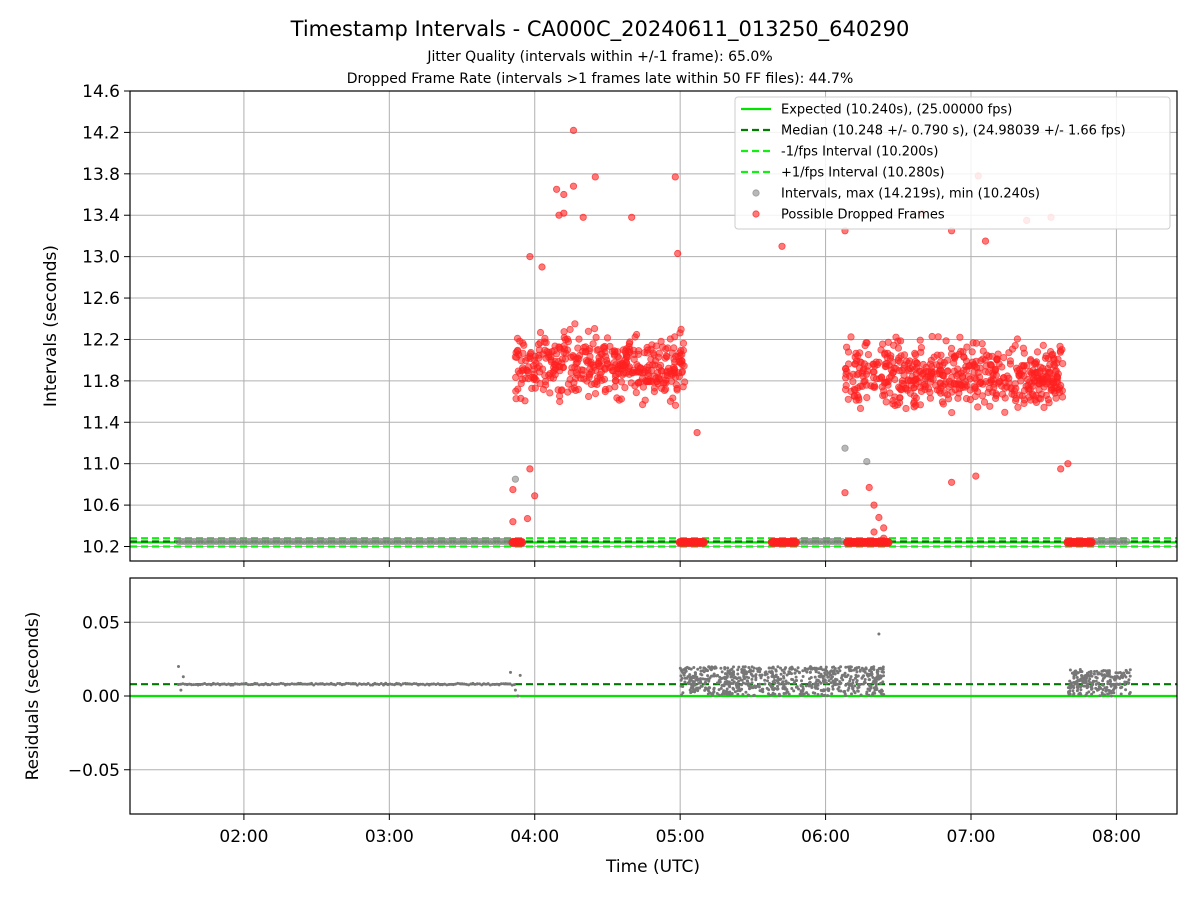  Describe the element at coordinates (1116, 837) in the screenshot. I see `time-x-tick-label: 08:00` at that location.